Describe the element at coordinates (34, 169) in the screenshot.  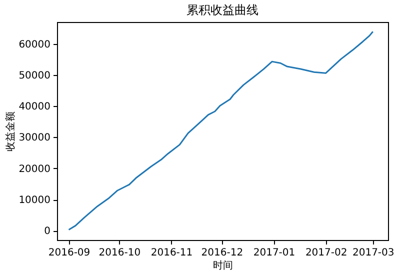
I see `y-tick-label: 20000` at that location.